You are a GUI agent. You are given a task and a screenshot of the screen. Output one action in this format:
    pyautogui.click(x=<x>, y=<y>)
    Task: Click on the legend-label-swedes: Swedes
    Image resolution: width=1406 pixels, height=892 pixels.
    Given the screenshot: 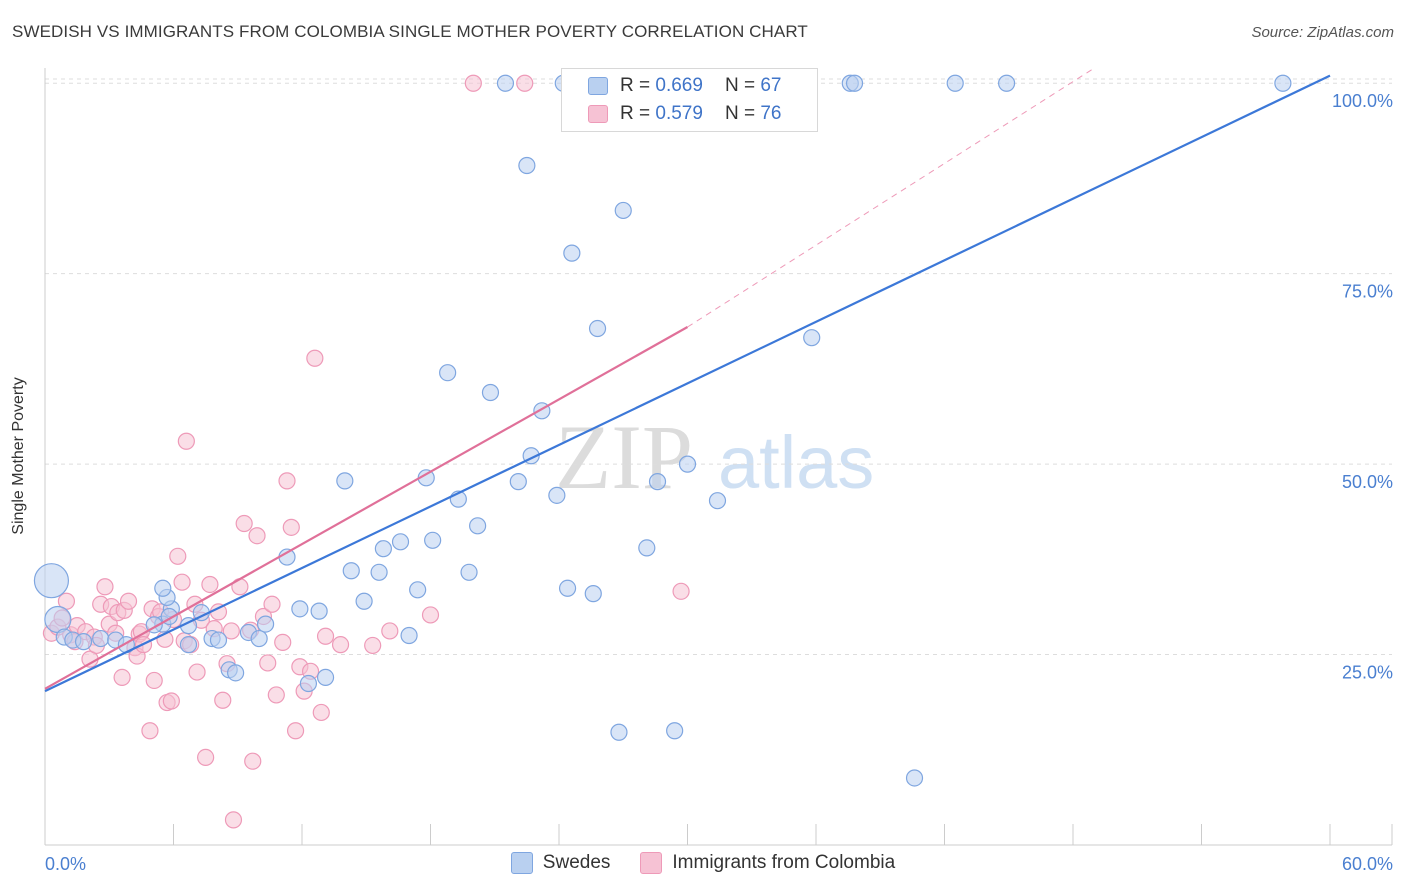 What is the action you would take?
    pyautogui.click(x=576, y=862)
    